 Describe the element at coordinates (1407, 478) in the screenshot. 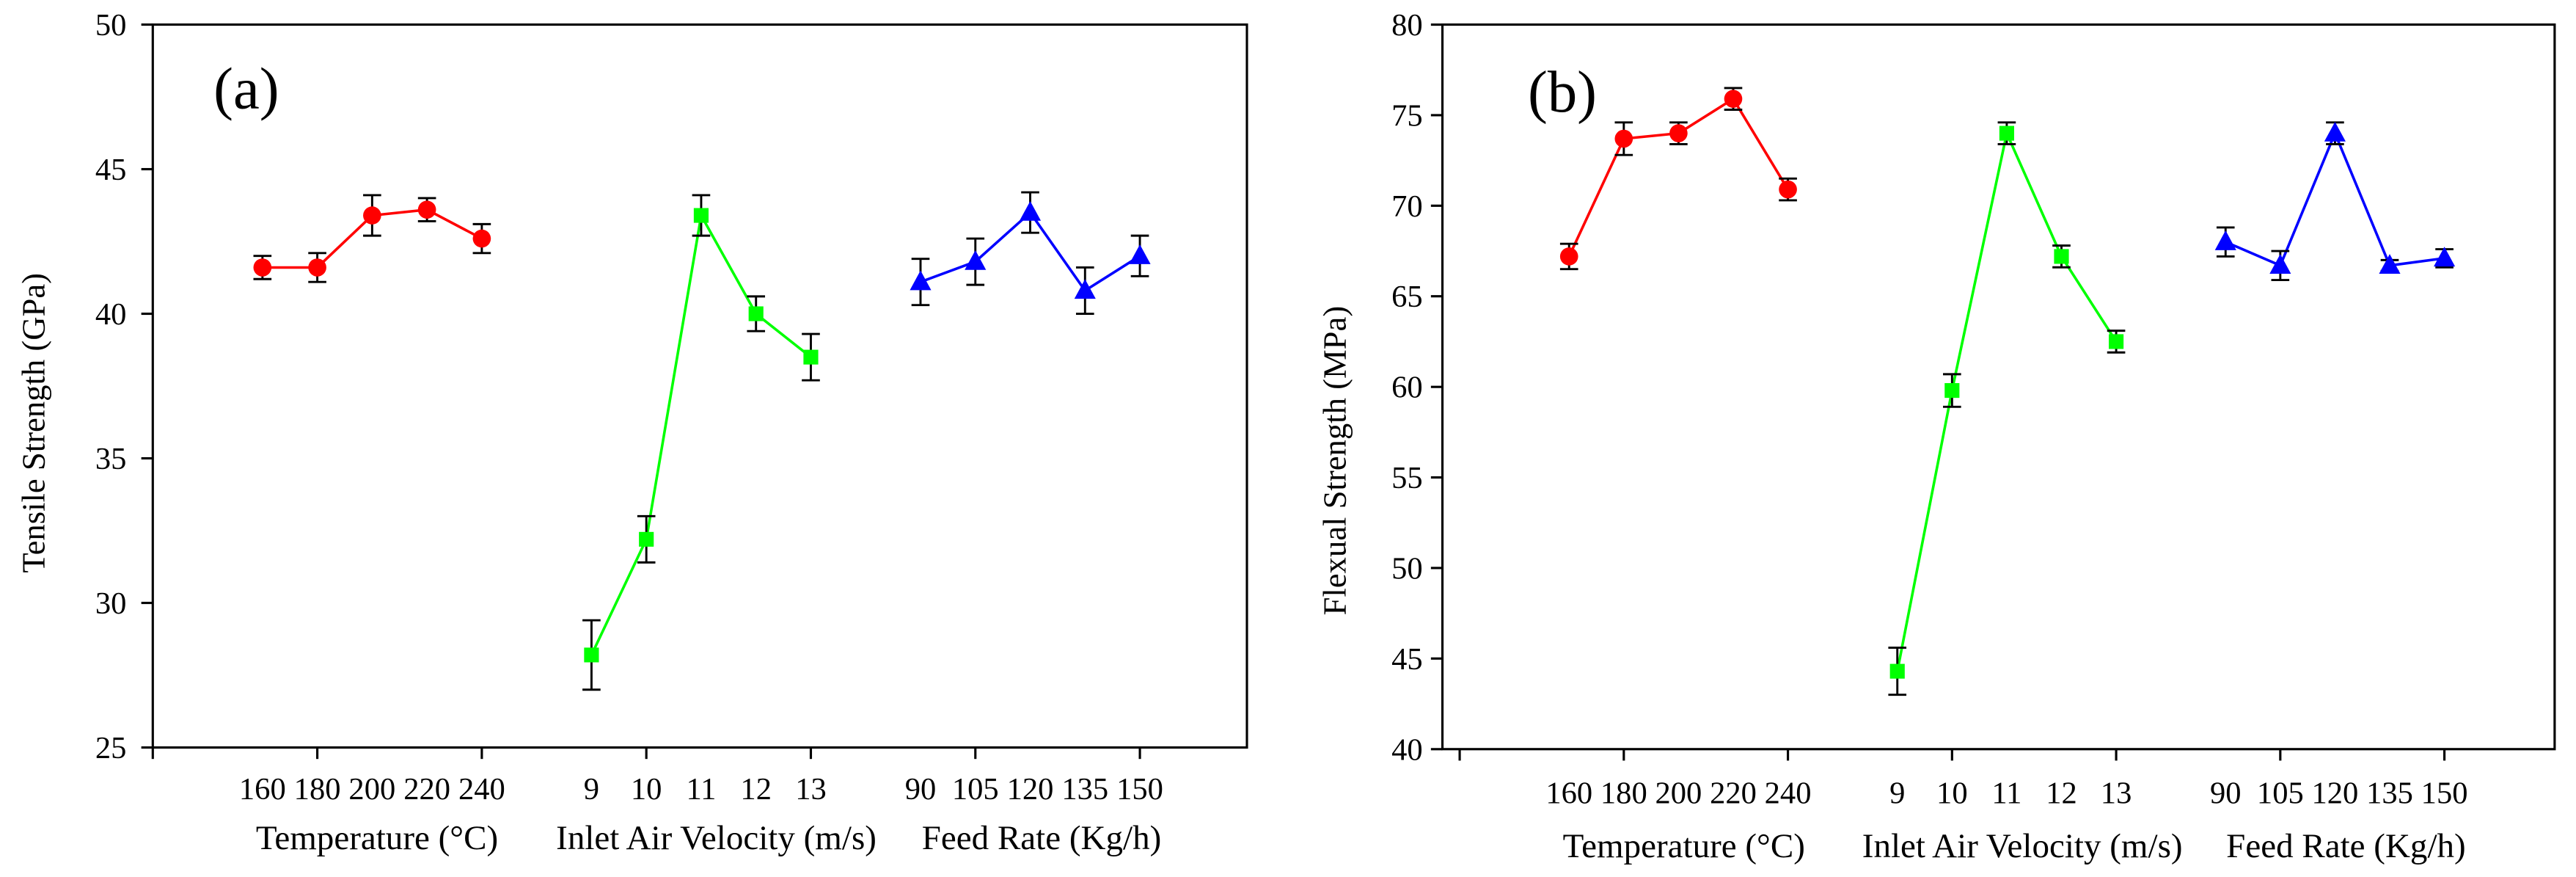

I see `y-tick-label: 55` at that location.